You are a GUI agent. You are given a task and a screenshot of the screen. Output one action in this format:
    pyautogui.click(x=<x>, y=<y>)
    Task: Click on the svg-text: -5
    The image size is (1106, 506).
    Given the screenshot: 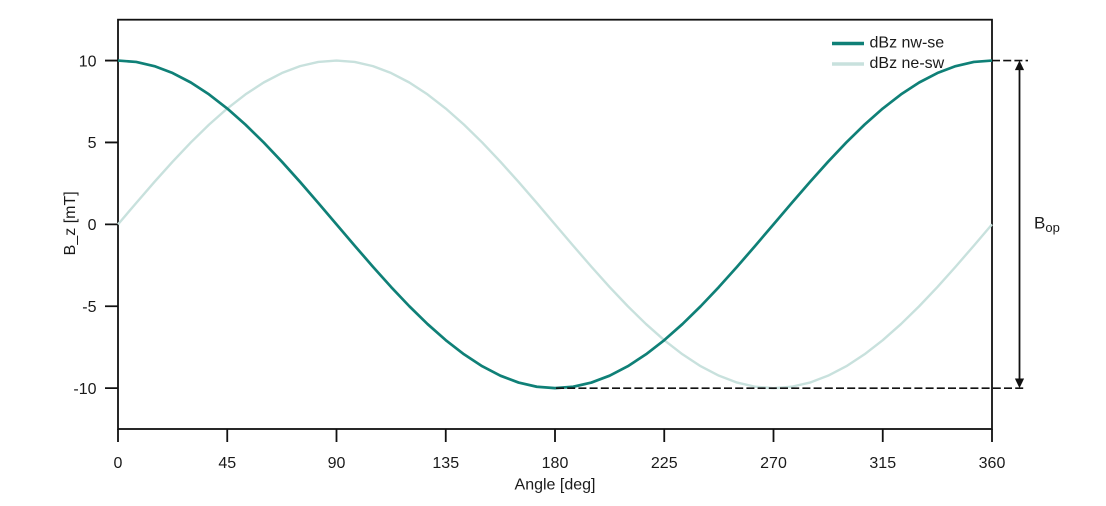 What is the action you would take?
    pyautogui.click(x=89, y=307)
    